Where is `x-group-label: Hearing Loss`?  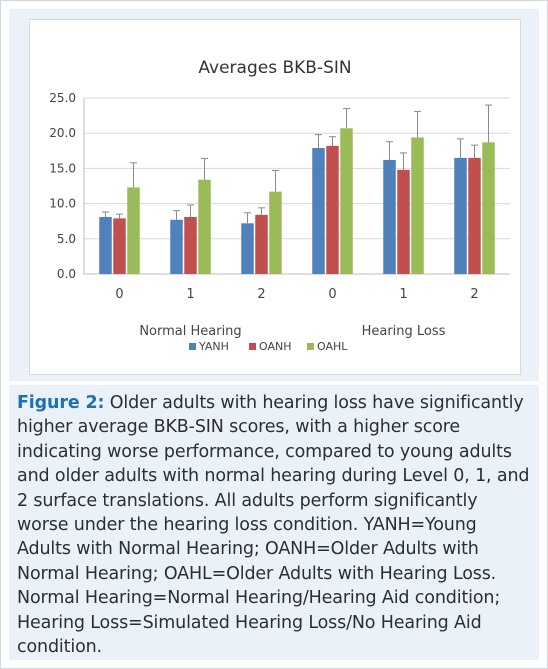
x-group-label: Hearing Loss is located at coordinates (404, 331).